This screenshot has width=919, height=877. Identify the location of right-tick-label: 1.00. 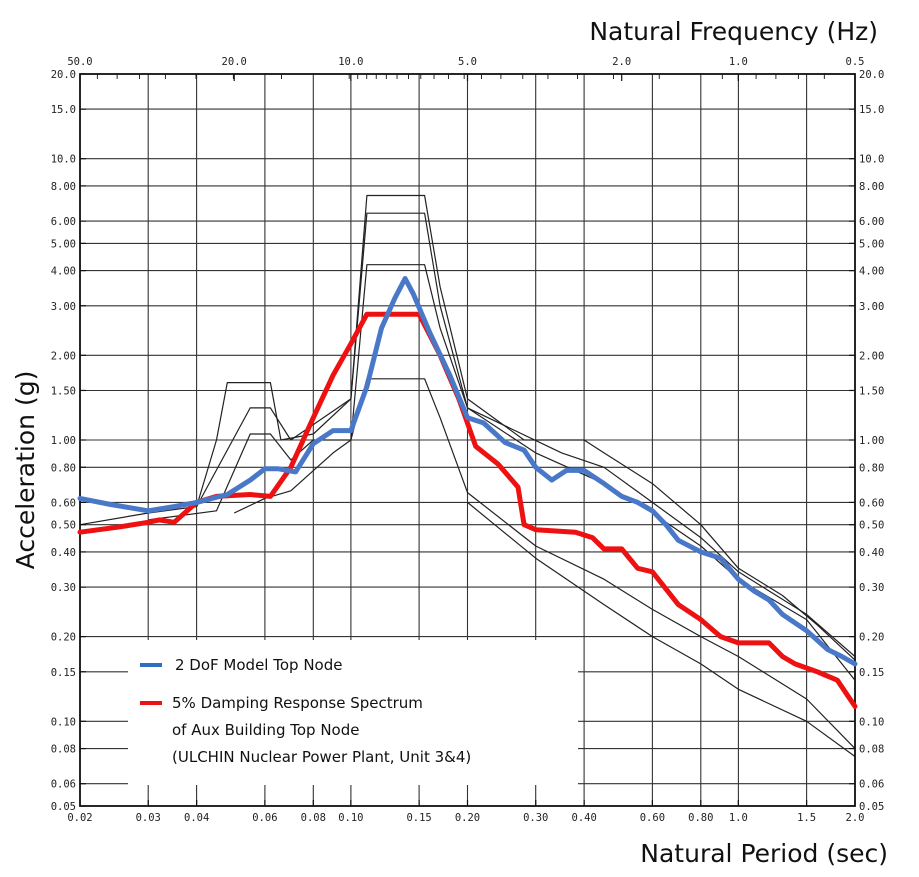
(871, 441).